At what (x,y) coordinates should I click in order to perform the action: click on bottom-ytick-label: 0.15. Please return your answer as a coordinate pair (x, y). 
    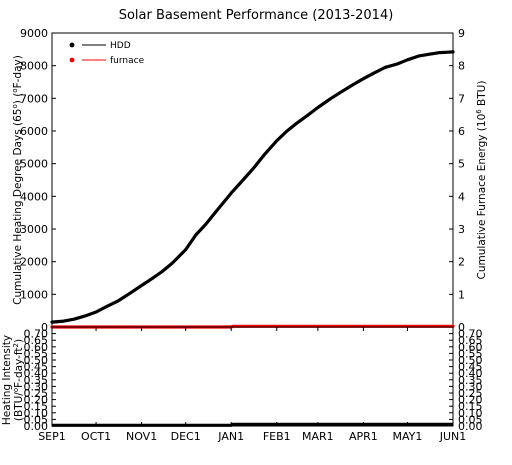
    Looking at the image, I should click on (36, 406).